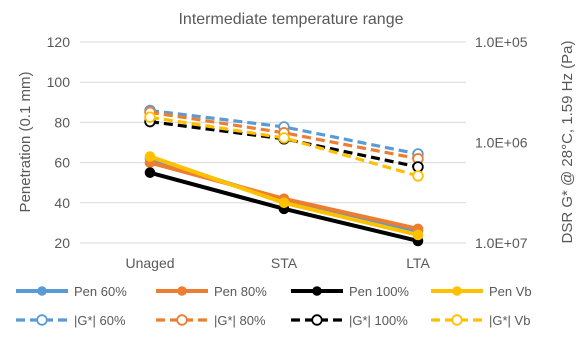 The image size is (582, 341). I want to click on legend-label: Pen 60%, so click(100, 291).